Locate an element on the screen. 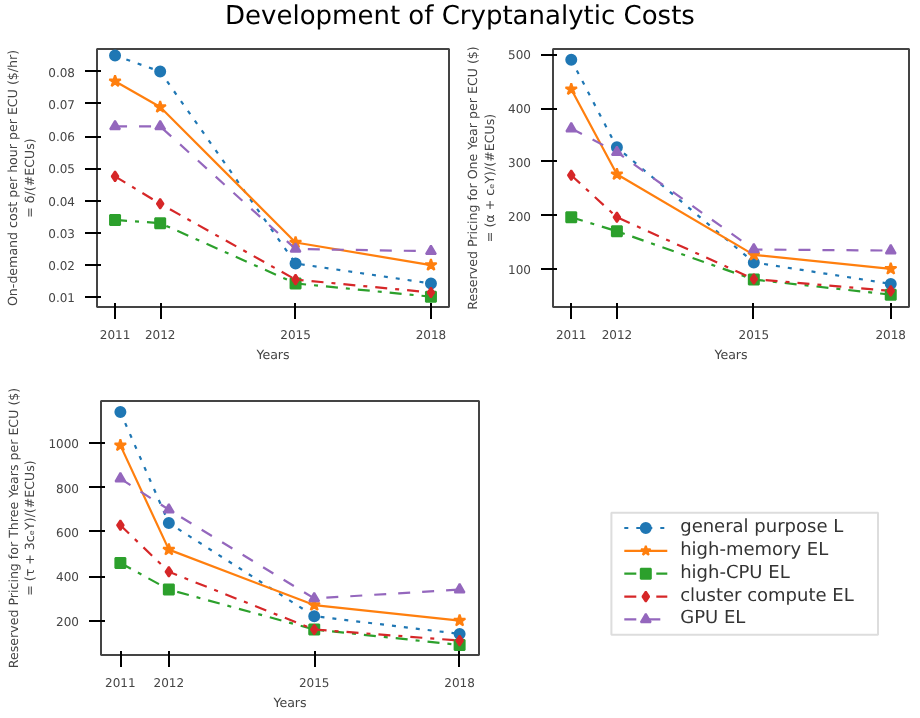 The image size is (920, 718). legend-label: high-memory EL is located at coordinates (754, 550).